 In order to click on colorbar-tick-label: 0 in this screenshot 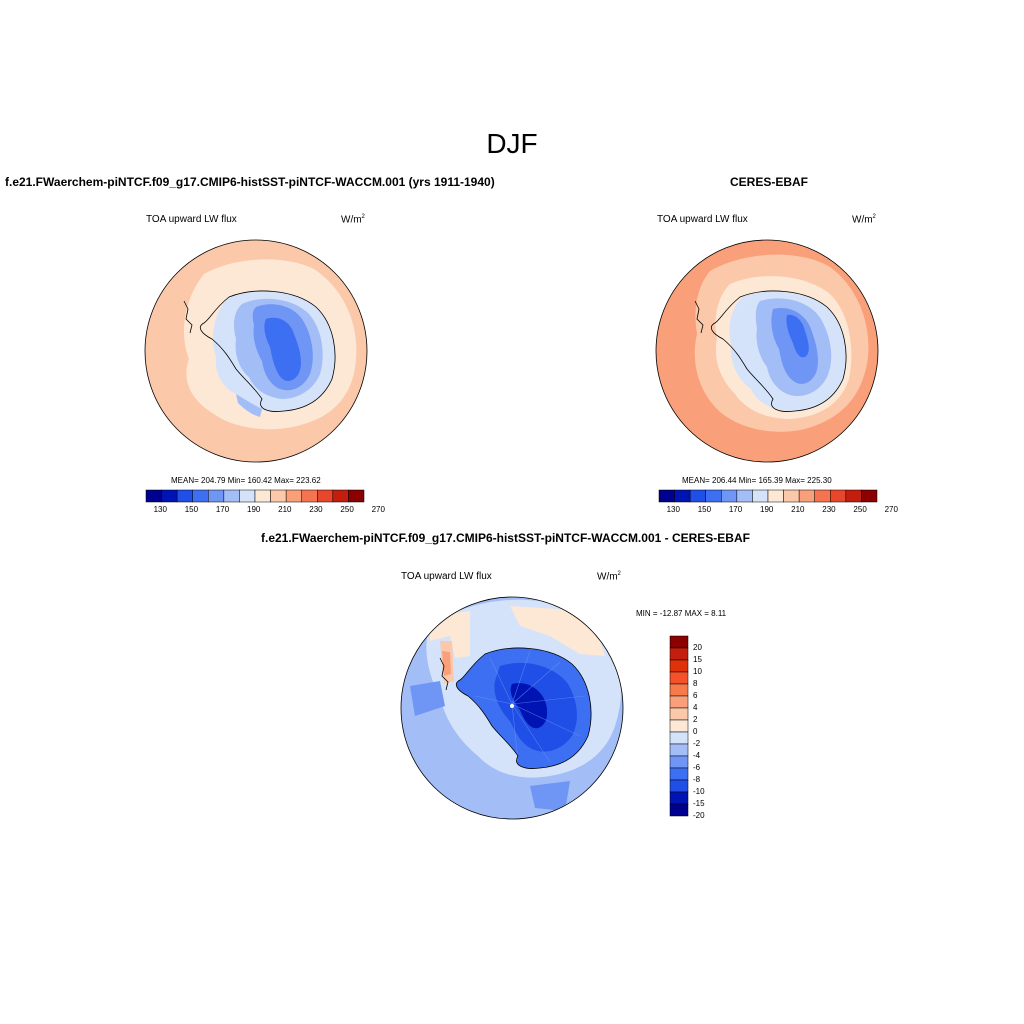, I will do `click(695, 731)`.